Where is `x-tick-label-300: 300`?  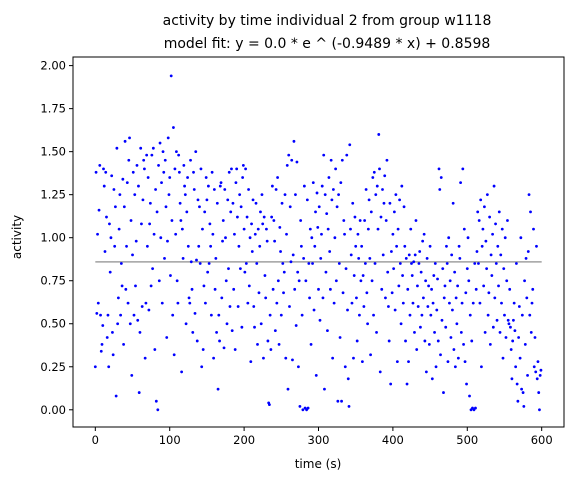
x-tick-label-300: 300 is located at coordinates (319, 440).